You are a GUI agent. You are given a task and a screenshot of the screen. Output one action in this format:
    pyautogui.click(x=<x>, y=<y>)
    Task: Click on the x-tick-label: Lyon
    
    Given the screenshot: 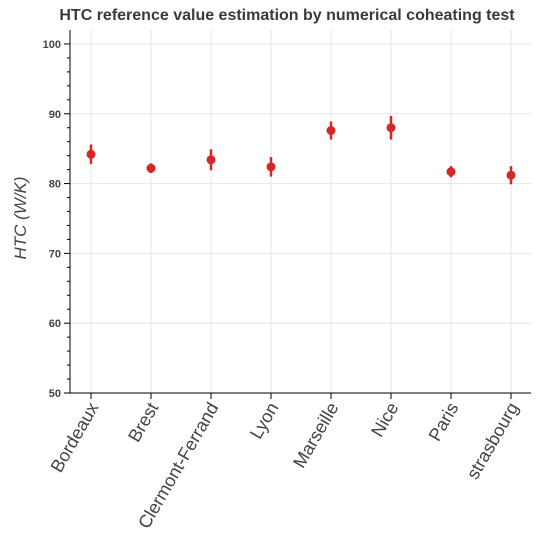 What is the action you would take?
    pyautogui.click(x=264, y=420)
    